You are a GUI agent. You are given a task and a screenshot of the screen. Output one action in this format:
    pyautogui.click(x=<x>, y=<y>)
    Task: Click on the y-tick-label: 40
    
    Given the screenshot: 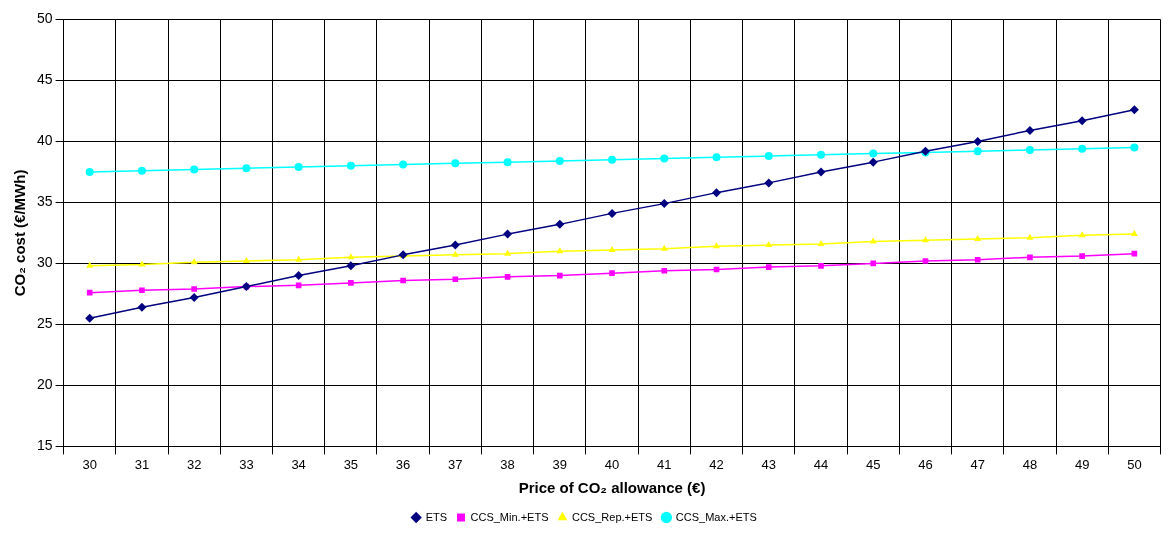 What is the action you would take?
    pyautogui.click(x=44, y=140)
    